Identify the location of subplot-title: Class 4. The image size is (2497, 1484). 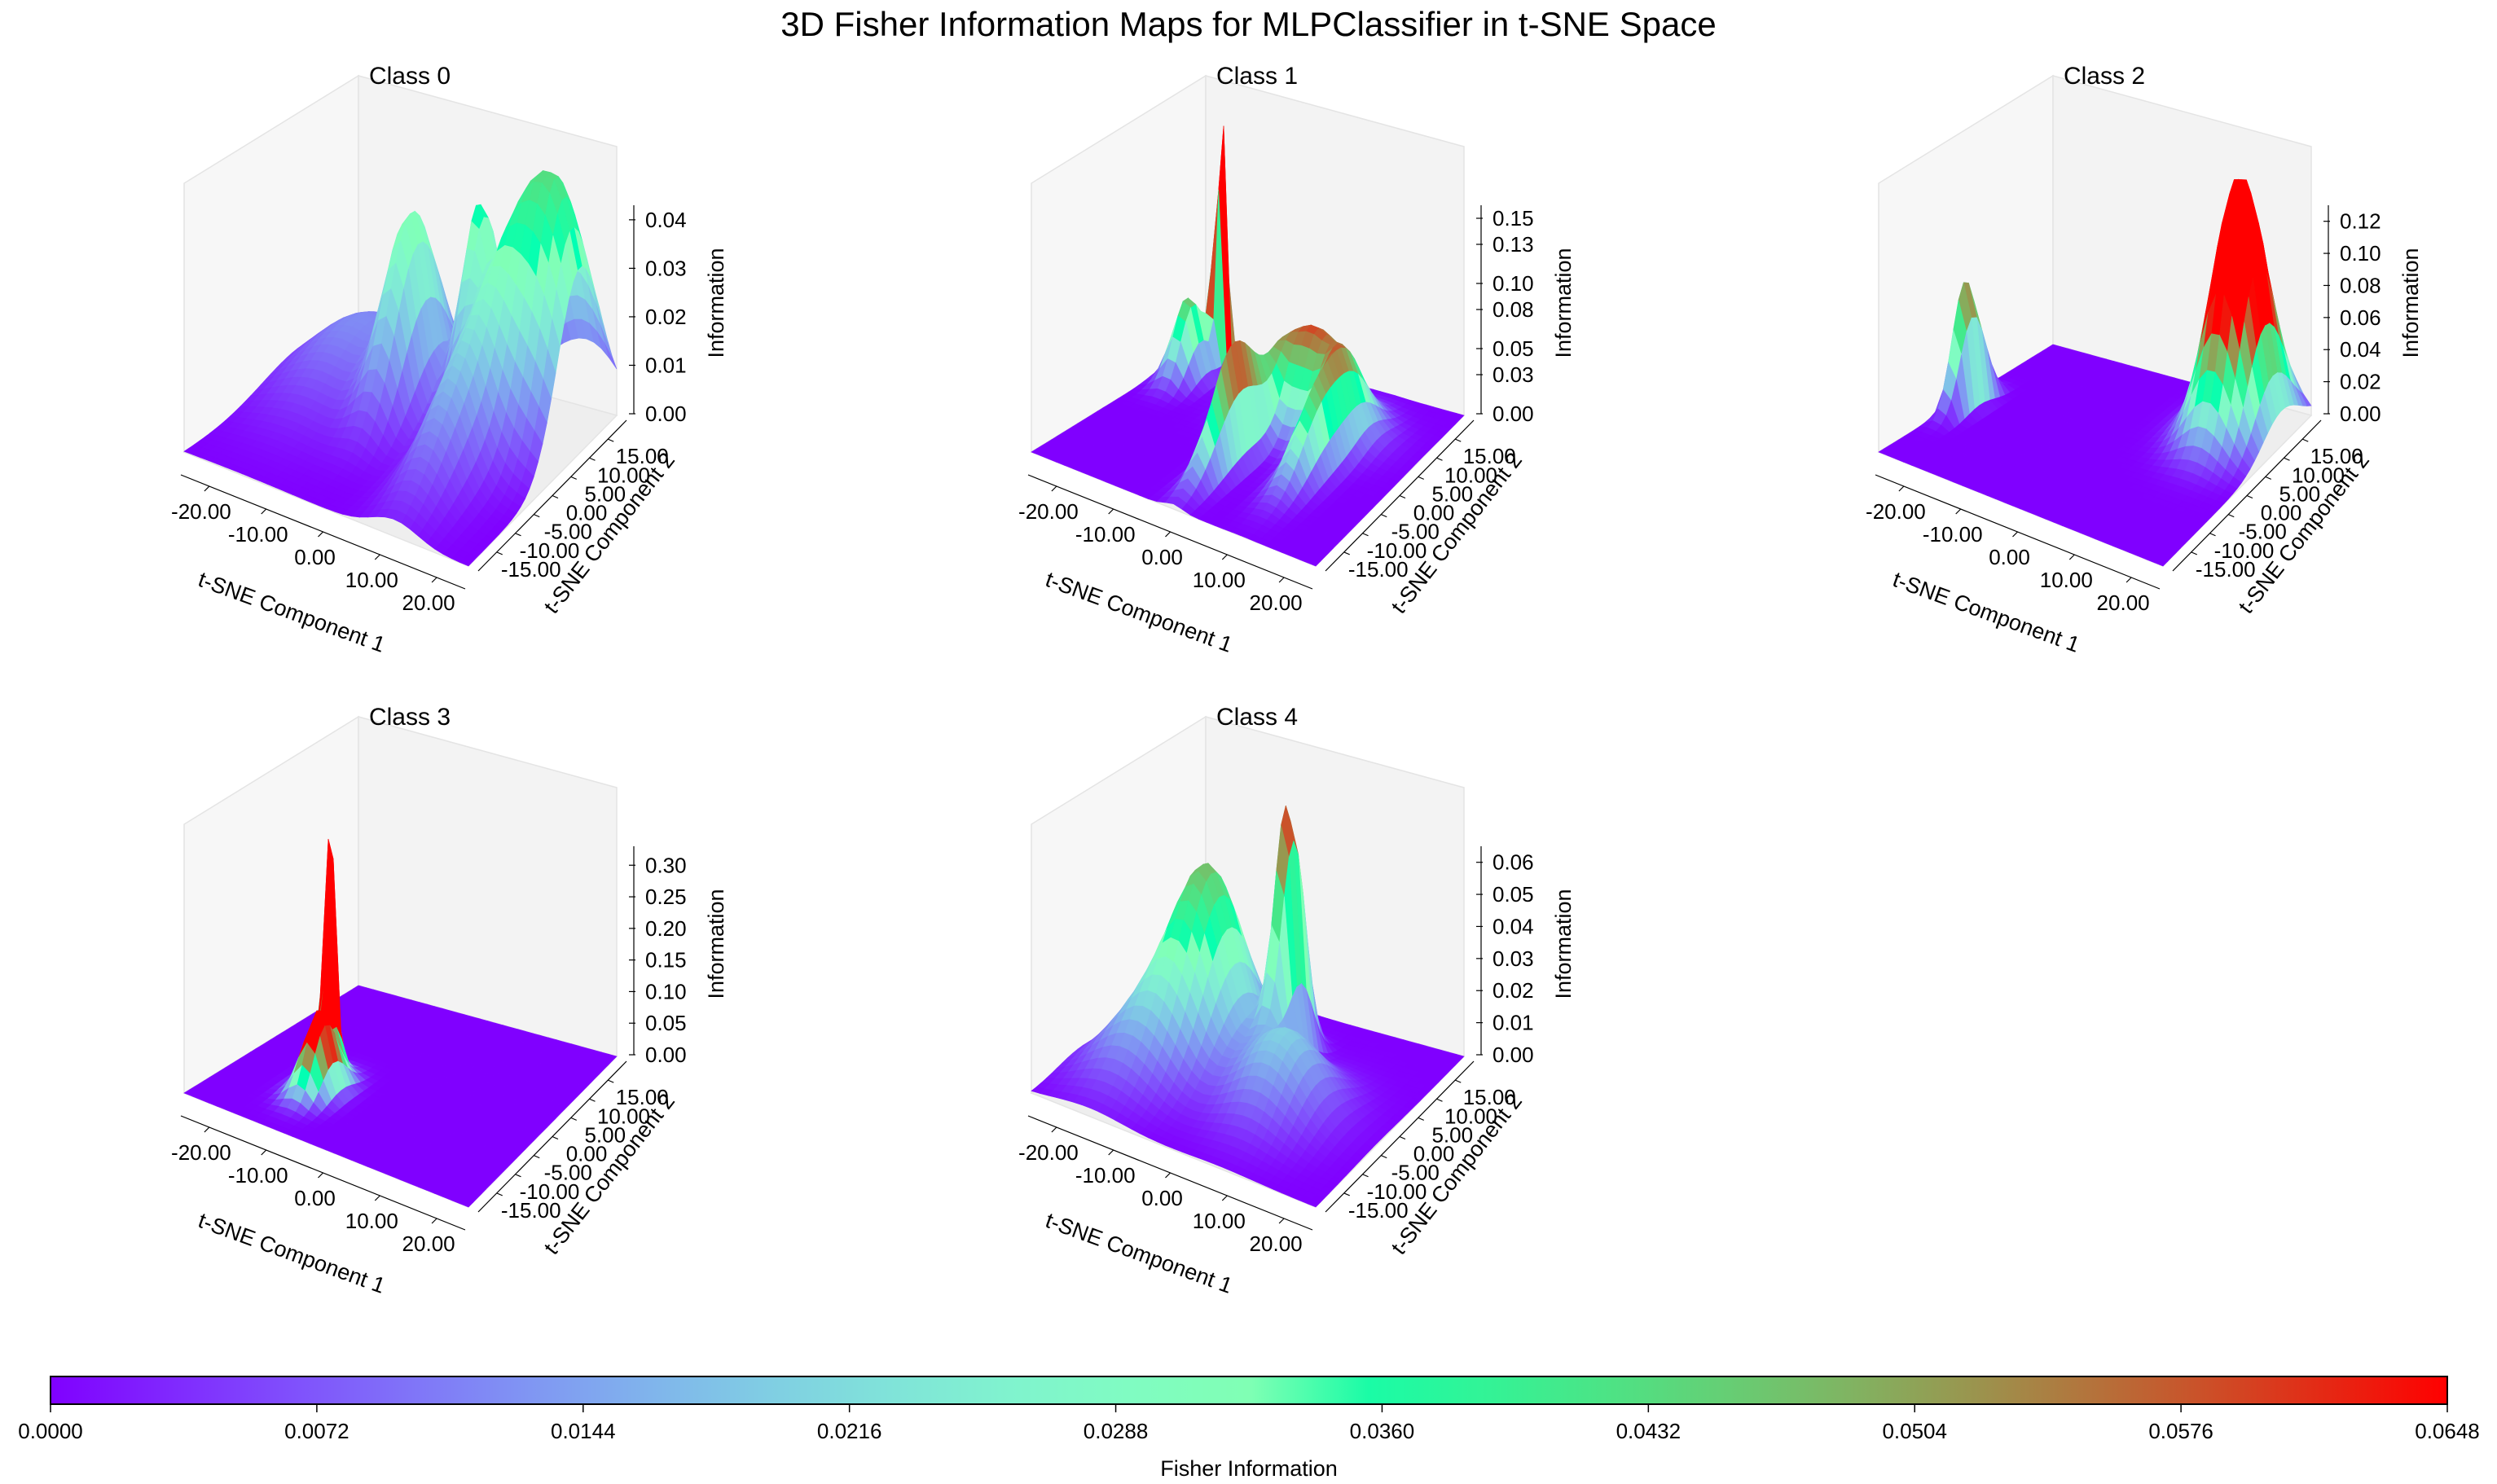
(1257, 717).